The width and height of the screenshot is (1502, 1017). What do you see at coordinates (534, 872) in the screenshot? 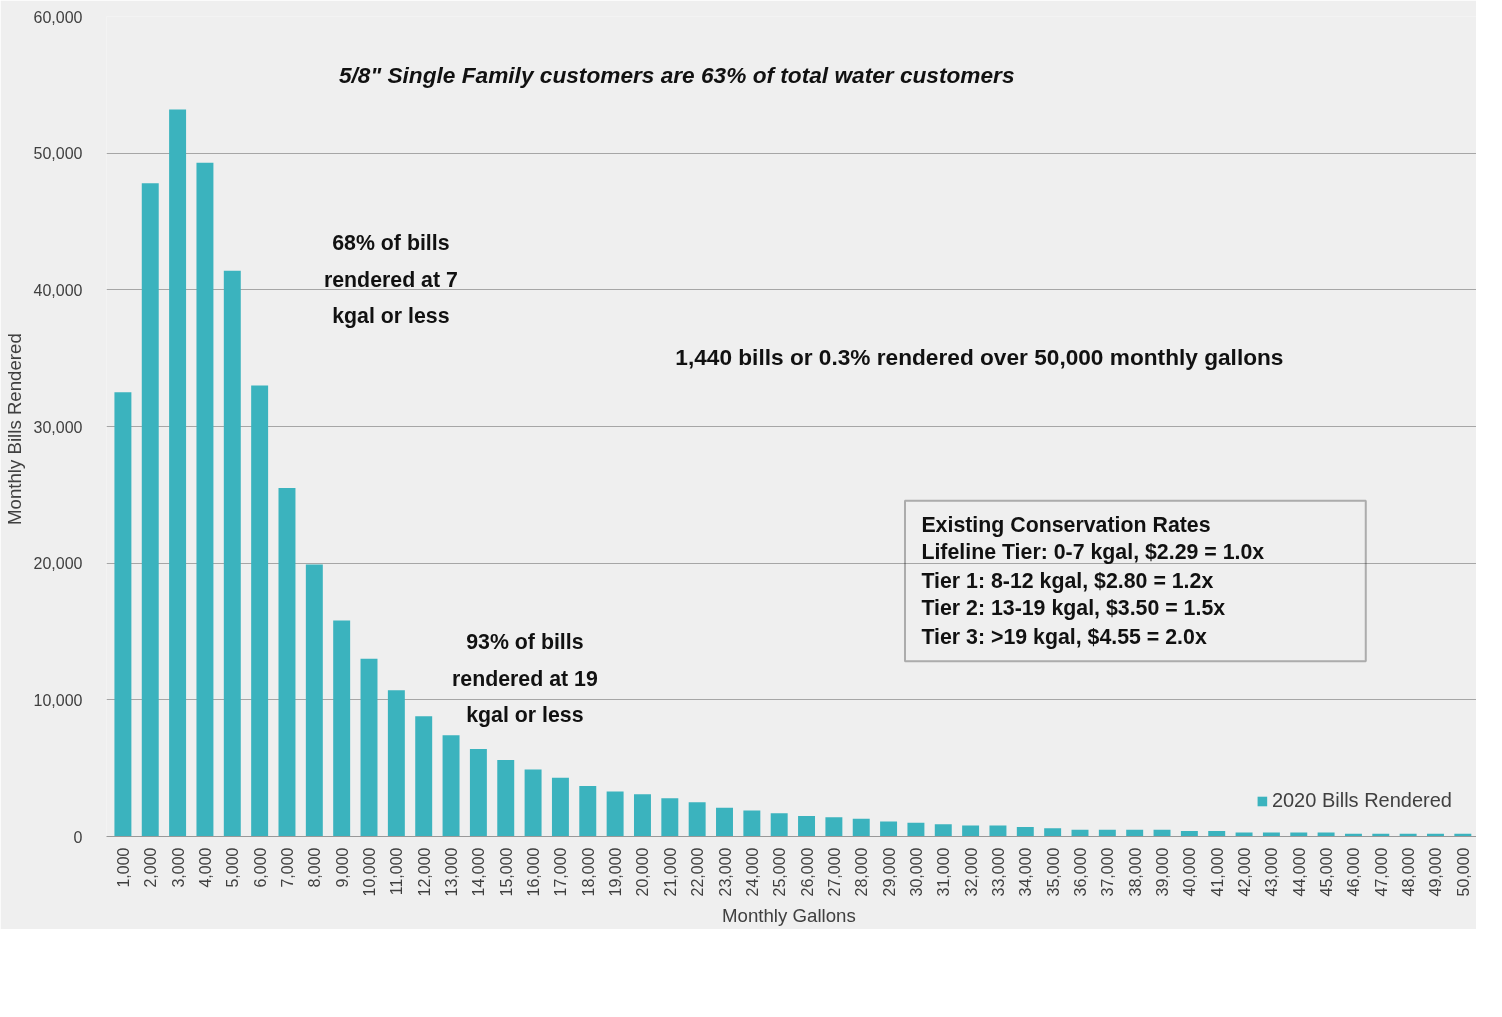
I see `x-tick-label: 16,000` at bounding box center [534, 872].